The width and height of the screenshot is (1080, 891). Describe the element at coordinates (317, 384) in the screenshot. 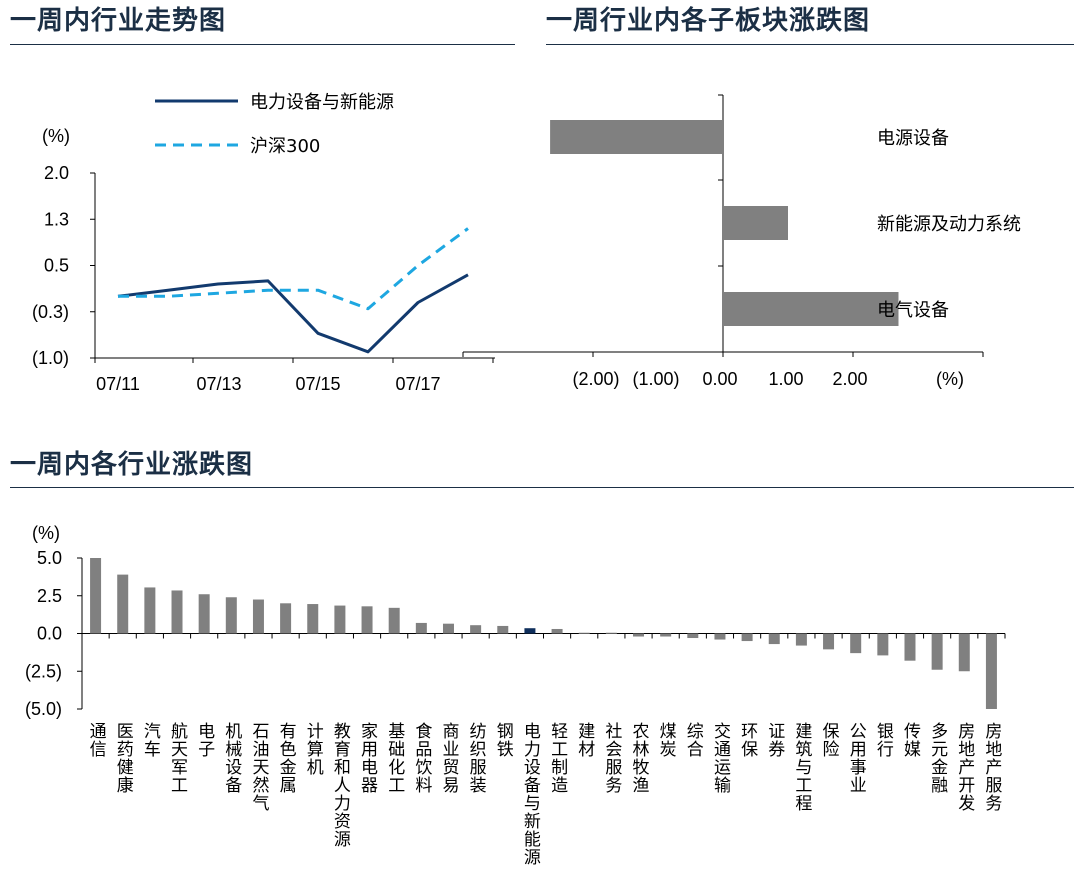

I see `x-tick-label: 07/15` at that location.